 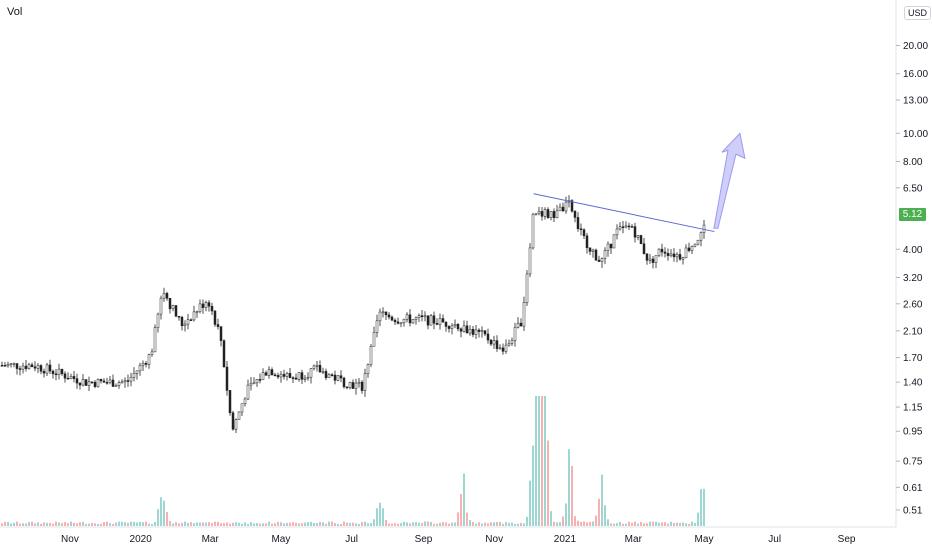 What do you see at coordinates (634, 539) in the screenshot?
I see `x-tick-label: Mar` at bounding box center [634, 539].